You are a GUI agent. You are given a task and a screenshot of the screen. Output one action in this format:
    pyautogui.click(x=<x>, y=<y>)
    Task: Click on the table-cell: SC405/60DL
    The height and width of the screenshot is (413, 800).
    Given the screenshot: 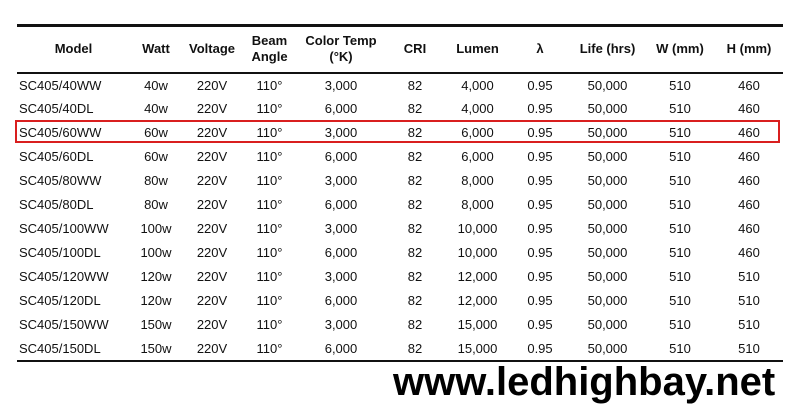 What is the action you would take?
    pyautogui.click(x=56, y=156)
    